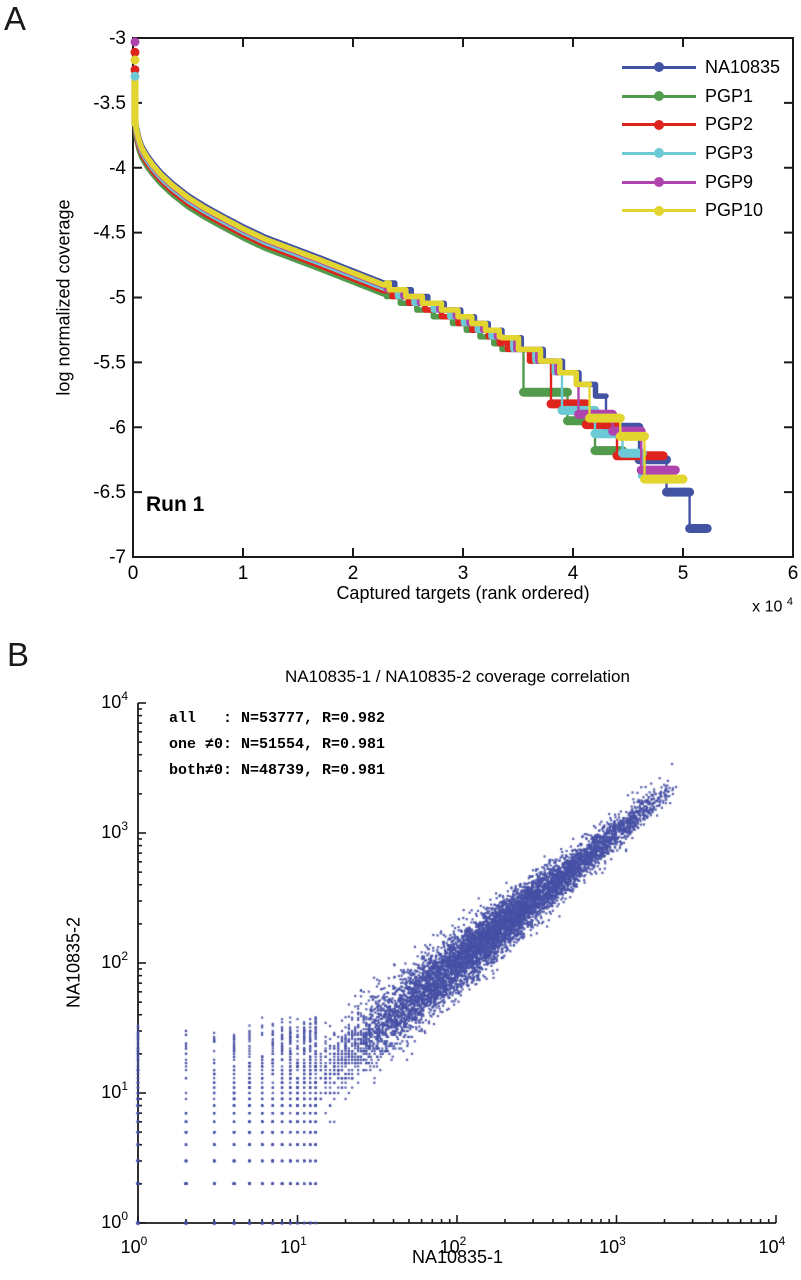  Describe the element at coordinates (463, 593) in the screenshot. I see `panel-a-x-axis-label: Captured targets (rank ordered)` at that location.